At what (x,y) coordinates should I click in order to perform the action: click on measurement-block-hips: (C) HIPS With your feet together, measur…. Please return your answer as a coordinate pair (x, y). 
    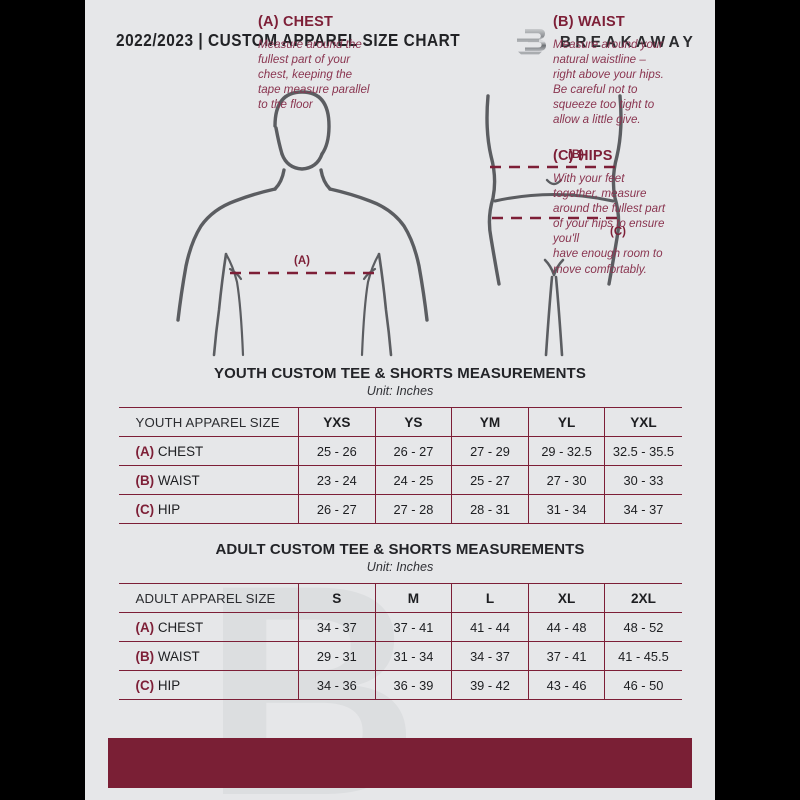
    Looking at the image, I should click on (633, 212).